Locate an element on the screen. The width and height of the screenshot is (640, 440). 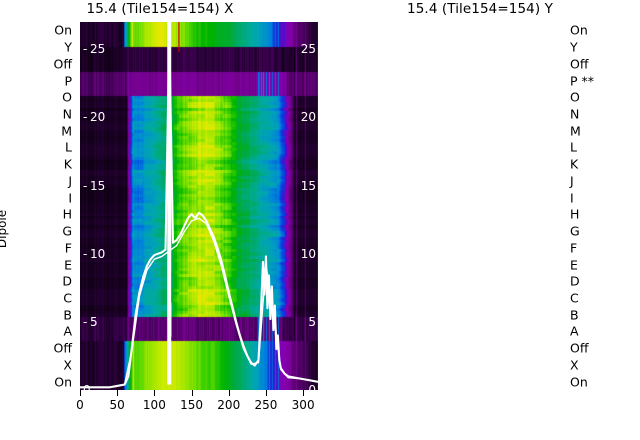
category-label-right-8: K is located at coordinates (574, 164).